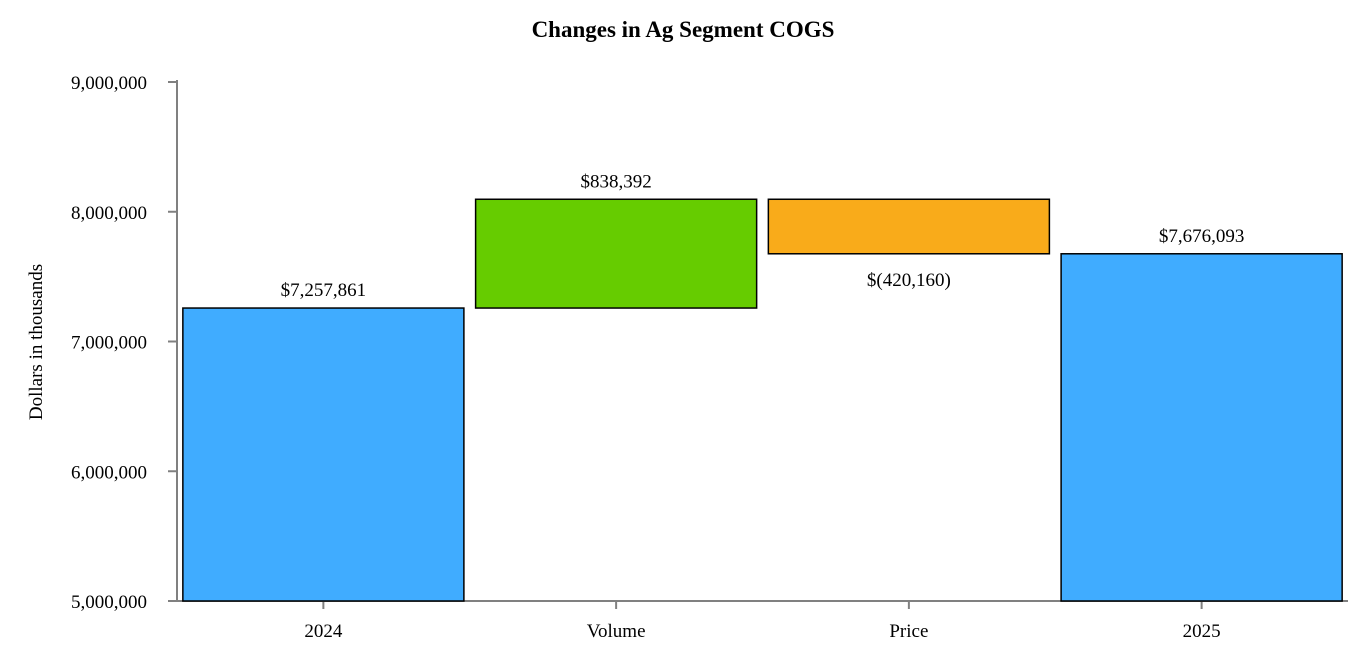  What do you see at coordinates (109, 602) in the screenshot?
I see `y-tick-label: 5,000,000` at bounding box center [109, 602].